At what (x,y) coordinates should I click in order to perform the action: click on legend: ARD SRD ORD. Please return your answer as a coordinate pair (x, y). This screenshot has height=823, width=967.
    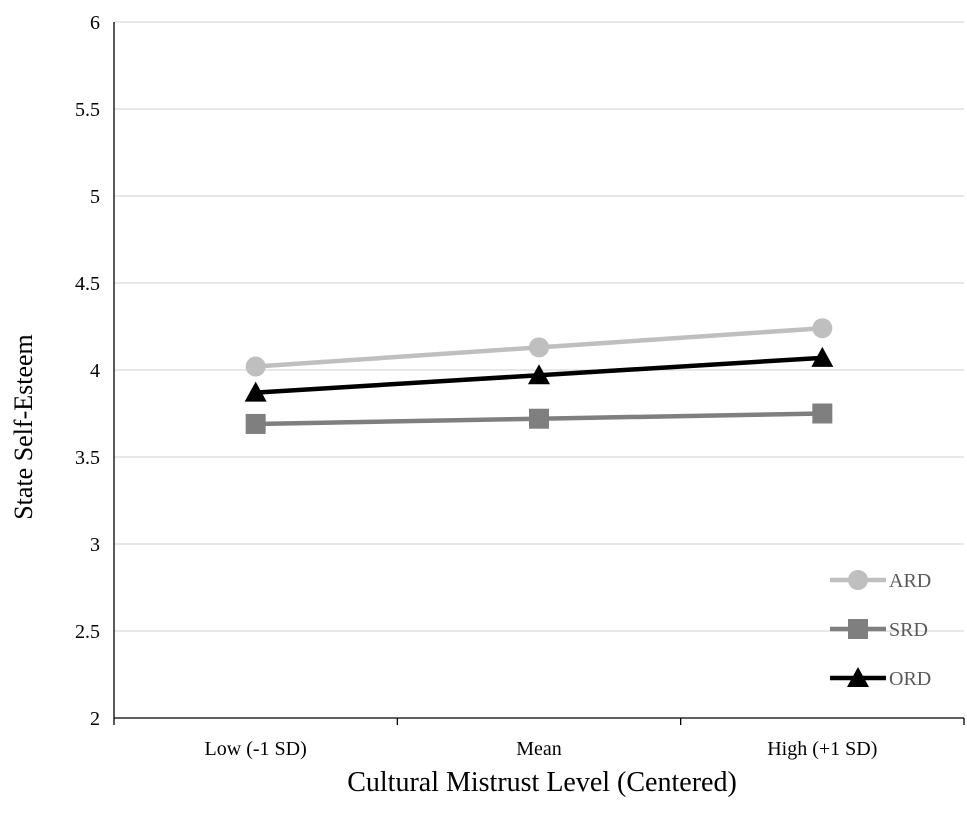
    Looking at the image, I should click on (880, 630).